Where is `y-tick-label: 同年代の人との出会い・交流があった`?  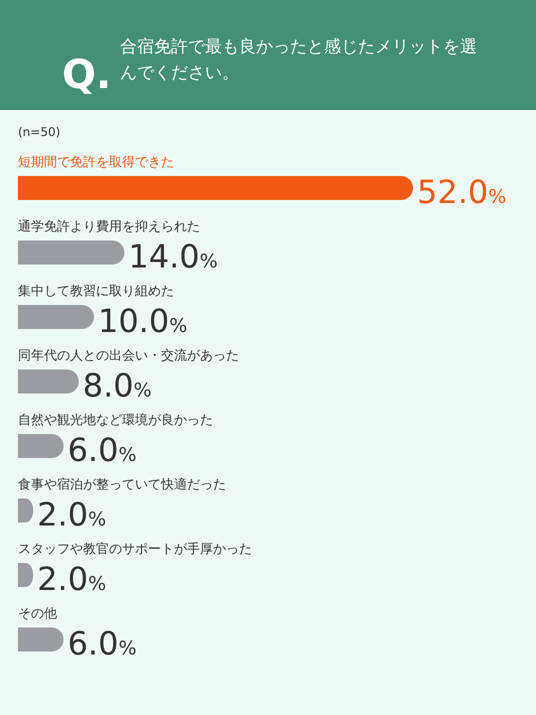
y-tick-label: 同年代の人との出会い・交流があった is located at coordinates (128, 356).